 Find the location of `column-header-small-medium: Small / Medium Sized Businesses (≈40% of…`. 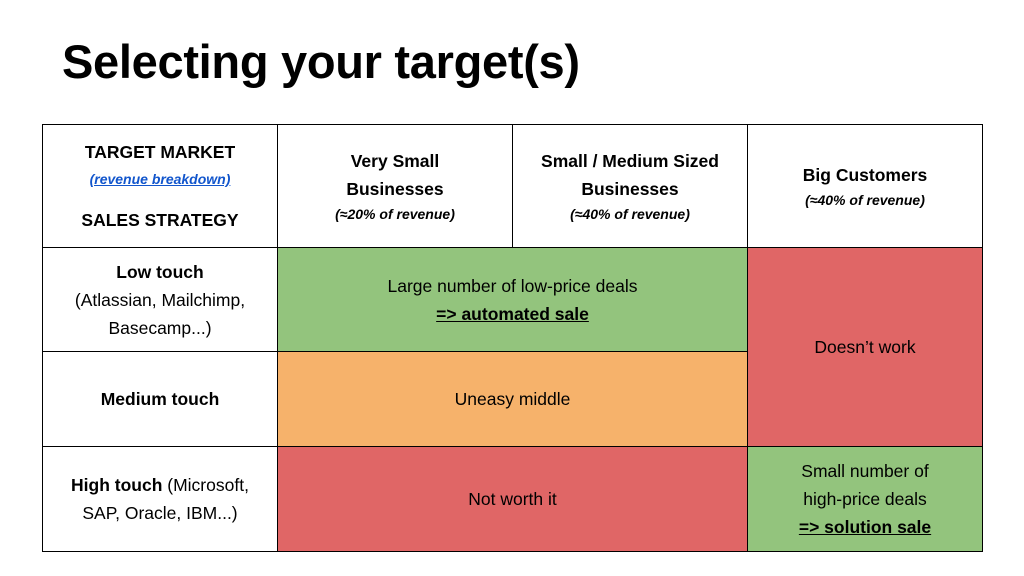

column-header-small-medium: Small / Medium Sized Businesses (≈40% of… is located at coordinates (630, 186).